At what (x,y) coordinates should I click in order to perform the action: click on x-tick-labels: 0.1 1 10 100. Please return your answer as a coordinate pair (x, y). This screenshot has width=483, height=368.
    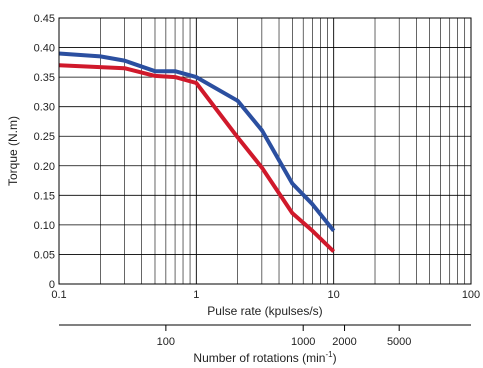
    Looking at the image, I should click on (265, 295).